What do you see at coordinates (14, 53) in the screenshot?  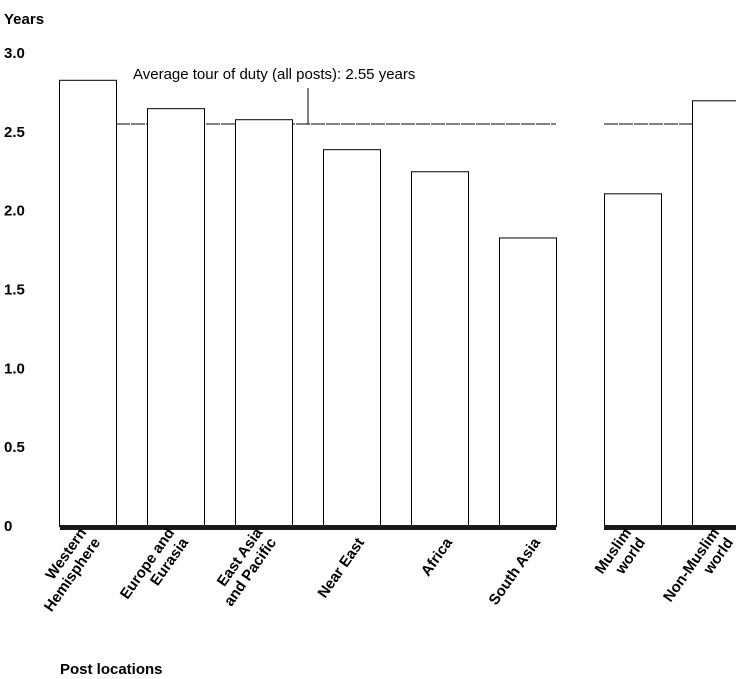 I see `y-tick-label: 3.0` at bounding box center [14, 53].